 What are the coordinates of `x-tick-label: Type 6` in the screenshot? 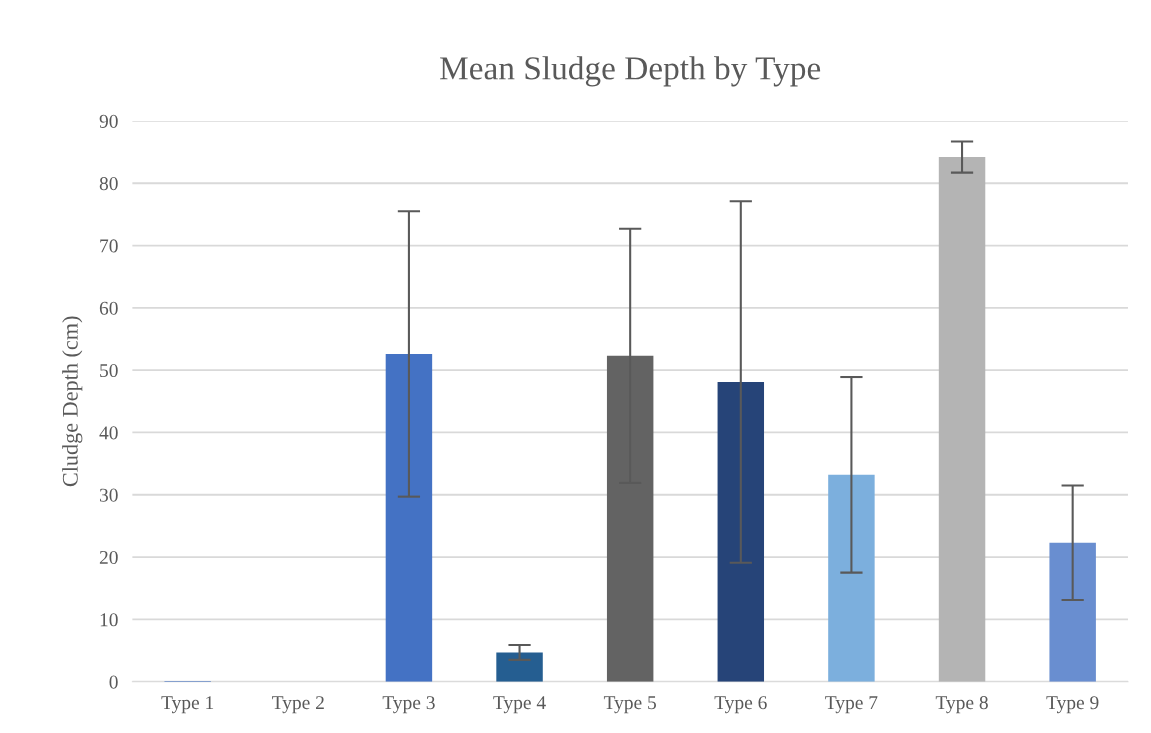 It's located at (740, 705).